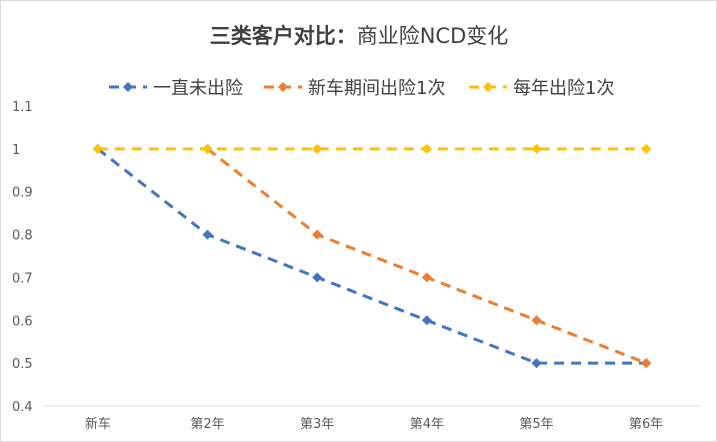 The height and width of the screenshot is (442, 717). What do you see at coordinates (207, 424) in the screenshot?
I see `x-tick-label: 第2年` at bounding box center [207, 424].